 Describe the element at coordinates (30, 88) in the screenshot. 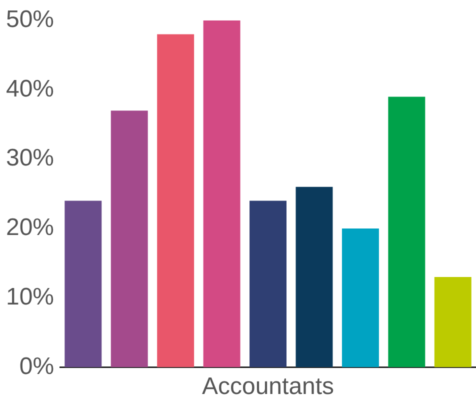

I see `y-tick-label: 40%` at that location.